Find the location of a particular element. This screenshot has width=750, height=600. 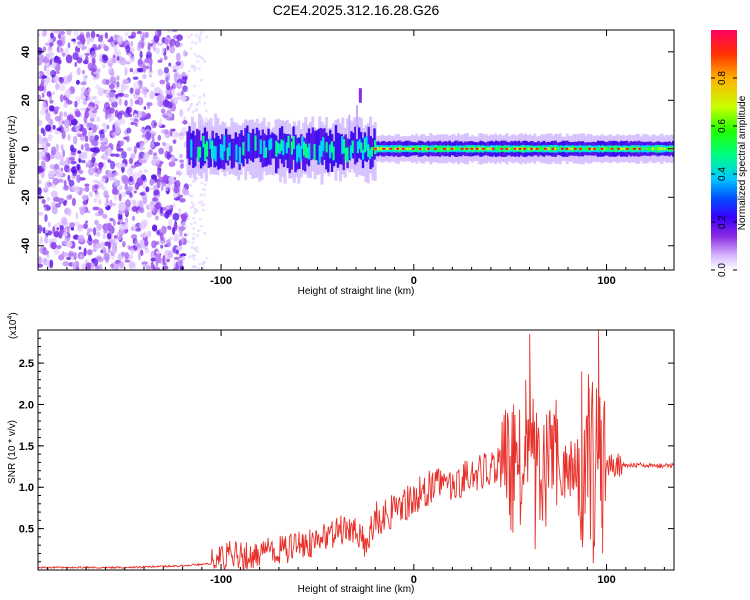

spectrogram-ytick-label: 20 is located at coordinates (26, 100).